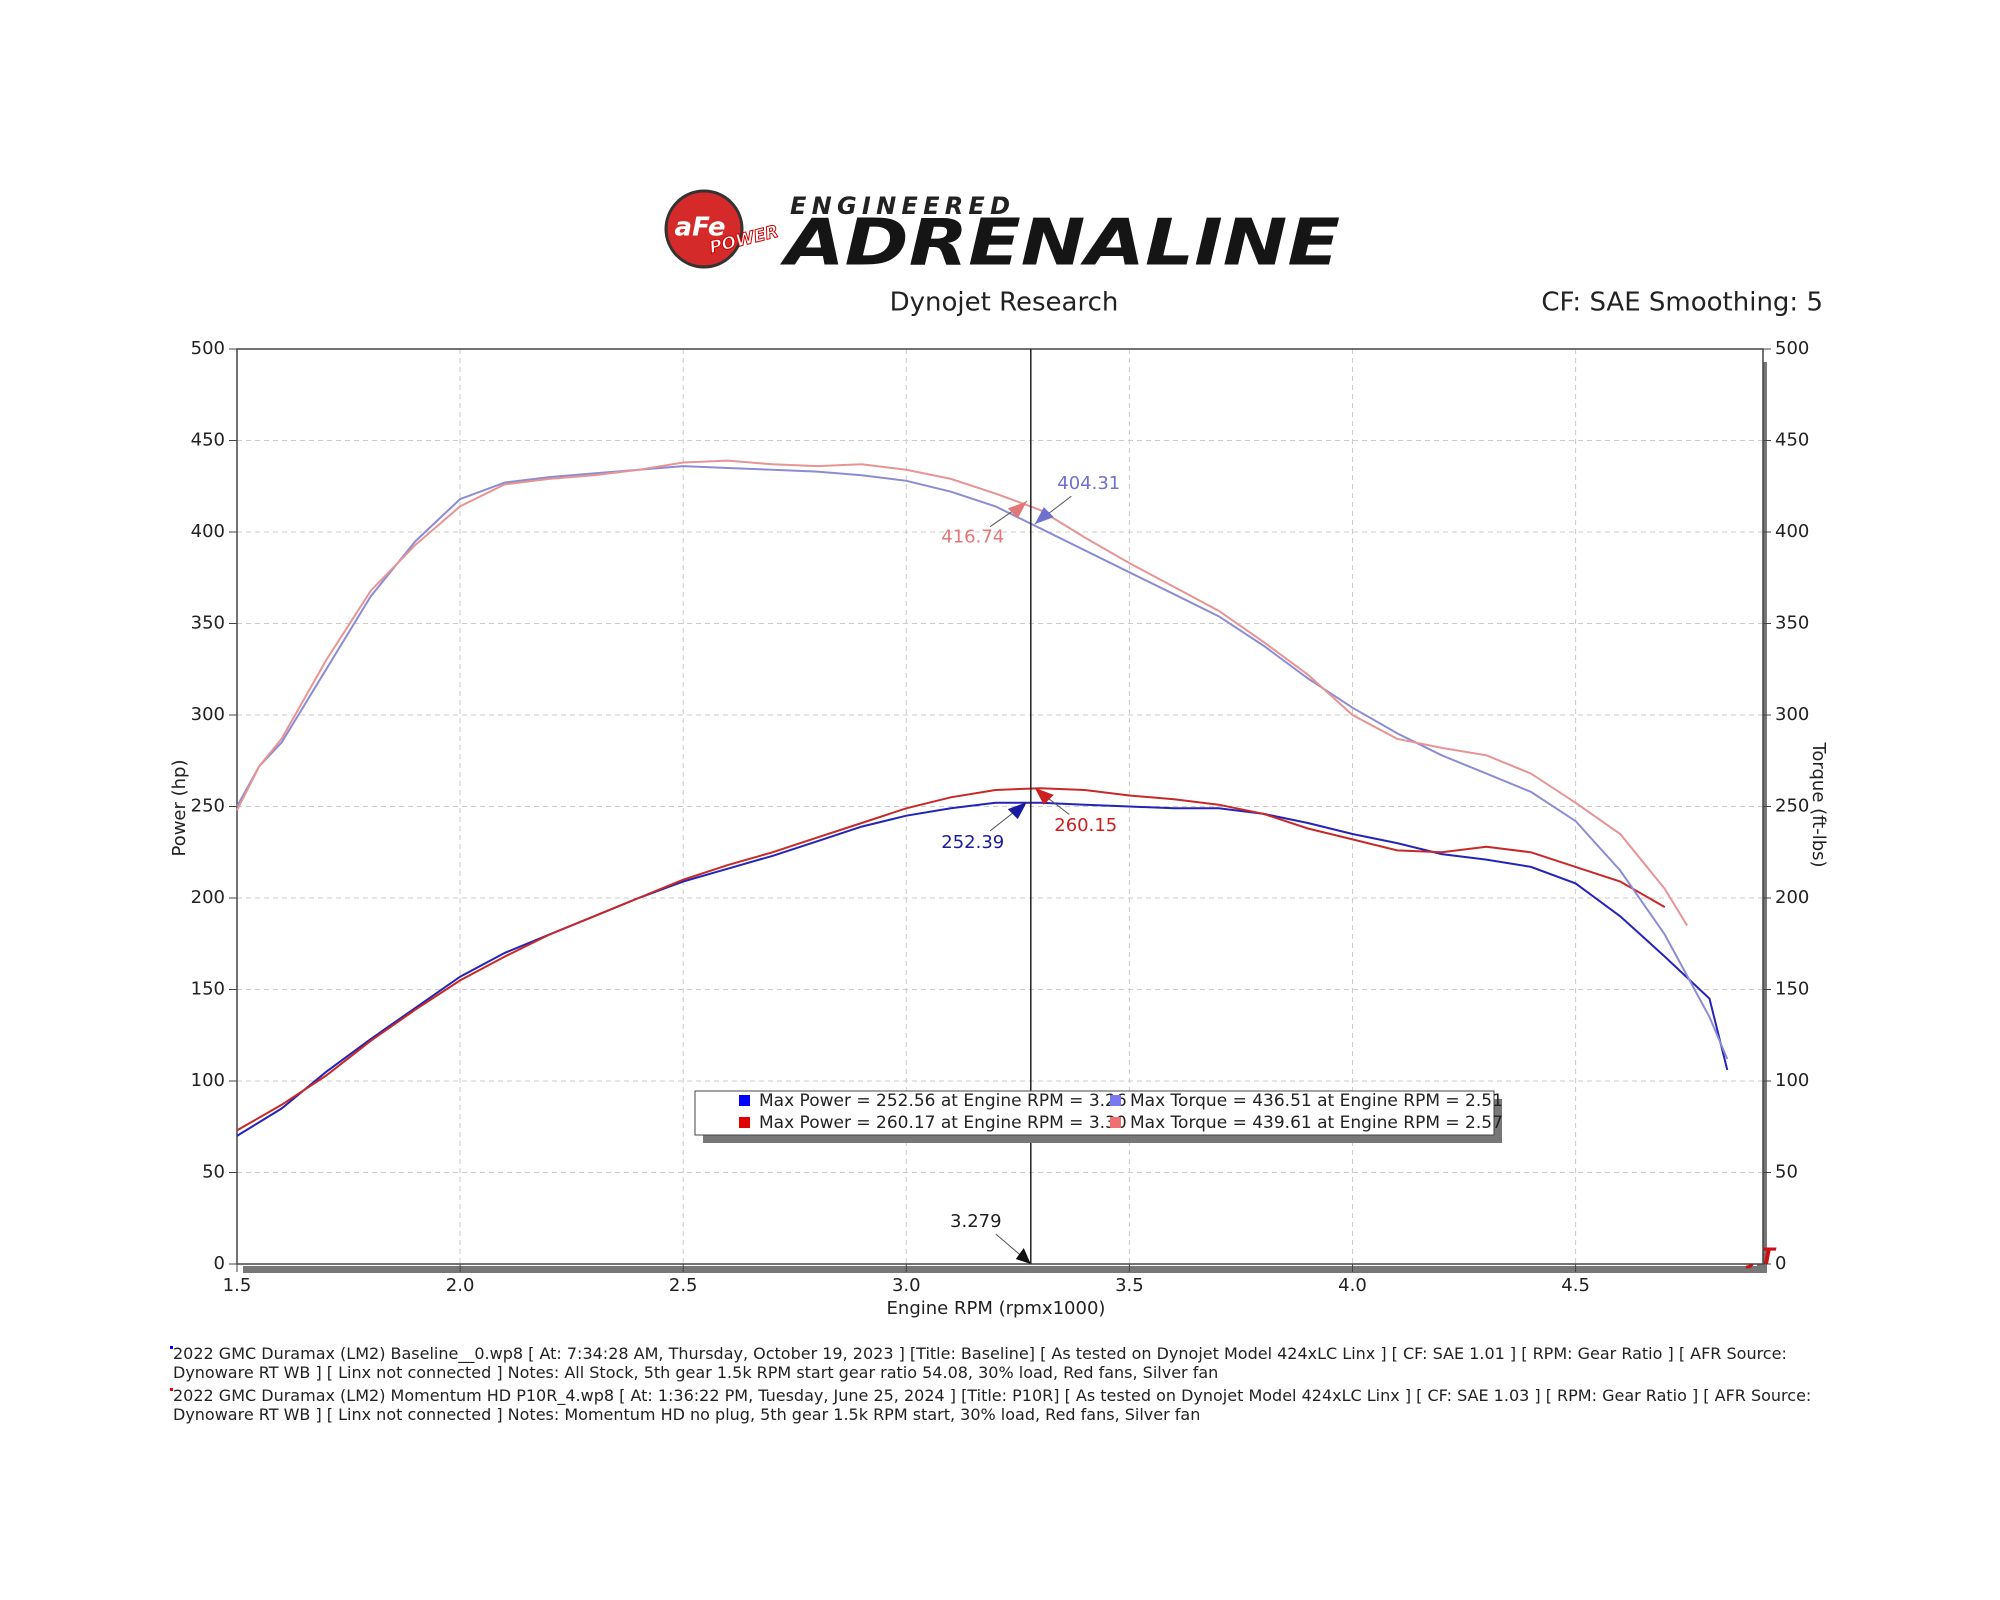  What do you see at coordinates (972, 842) in the screenshot?
I see `annotation-label: 252.39` at bounding box center [972, 842].